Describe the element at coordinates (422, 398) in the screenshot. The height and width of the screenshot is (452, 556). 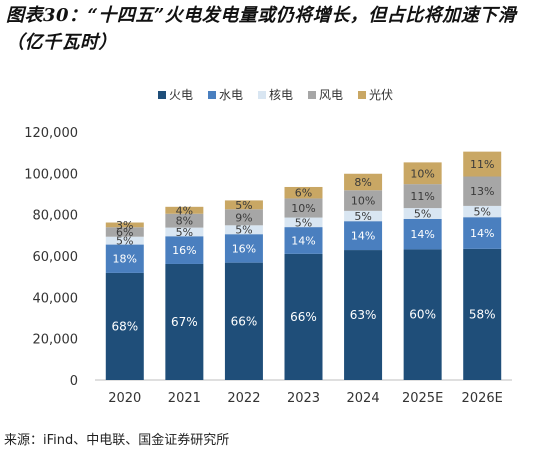
I see `x-tick-label: 2025E` at that location.